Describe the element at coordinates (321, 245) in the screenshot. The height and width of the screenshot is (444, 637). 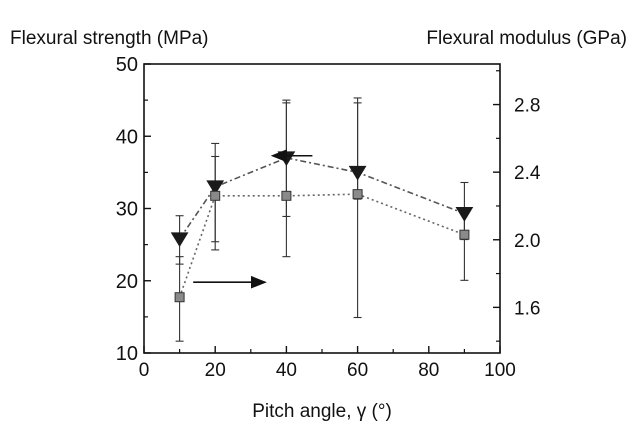
I see `modulus-series-line` at that location.